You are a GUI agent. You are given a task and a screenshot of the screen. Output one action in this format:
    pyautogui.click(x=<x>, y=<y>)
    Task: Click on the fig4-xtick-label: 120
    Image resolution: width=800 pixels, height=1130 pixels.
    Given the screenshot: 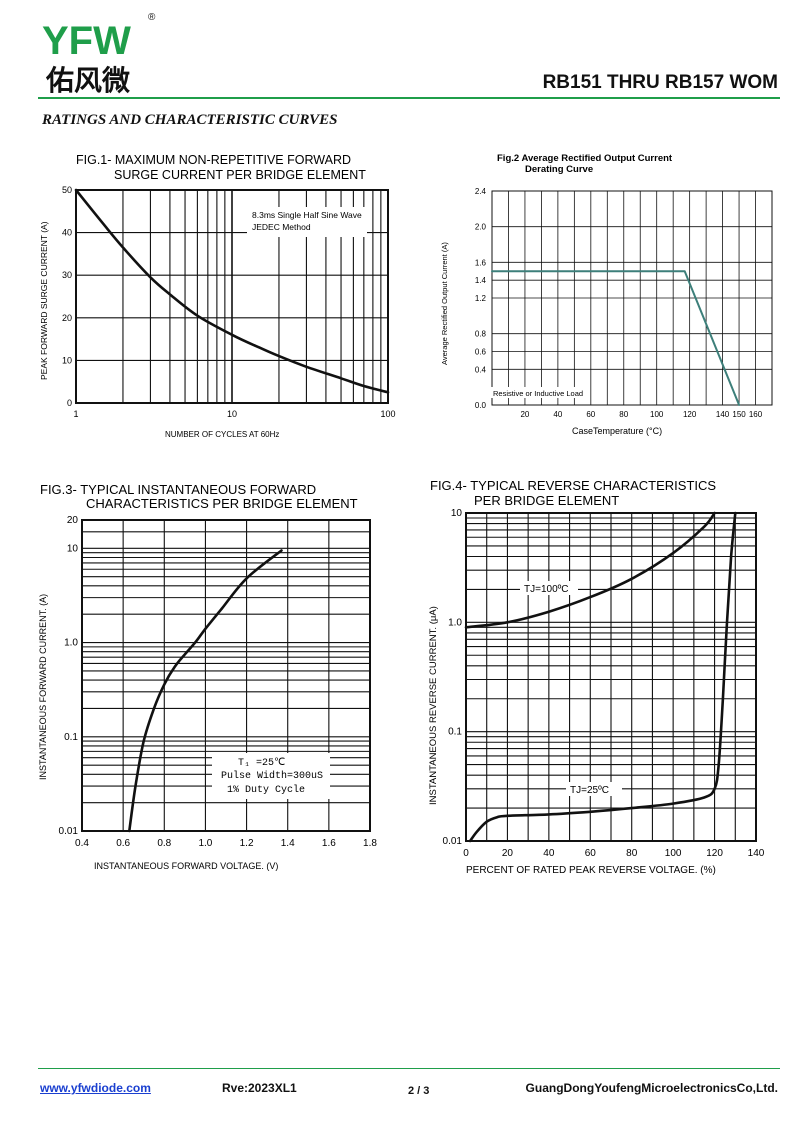 What is the action you would take?
    pyautogui.click(x=714, y=853)
    